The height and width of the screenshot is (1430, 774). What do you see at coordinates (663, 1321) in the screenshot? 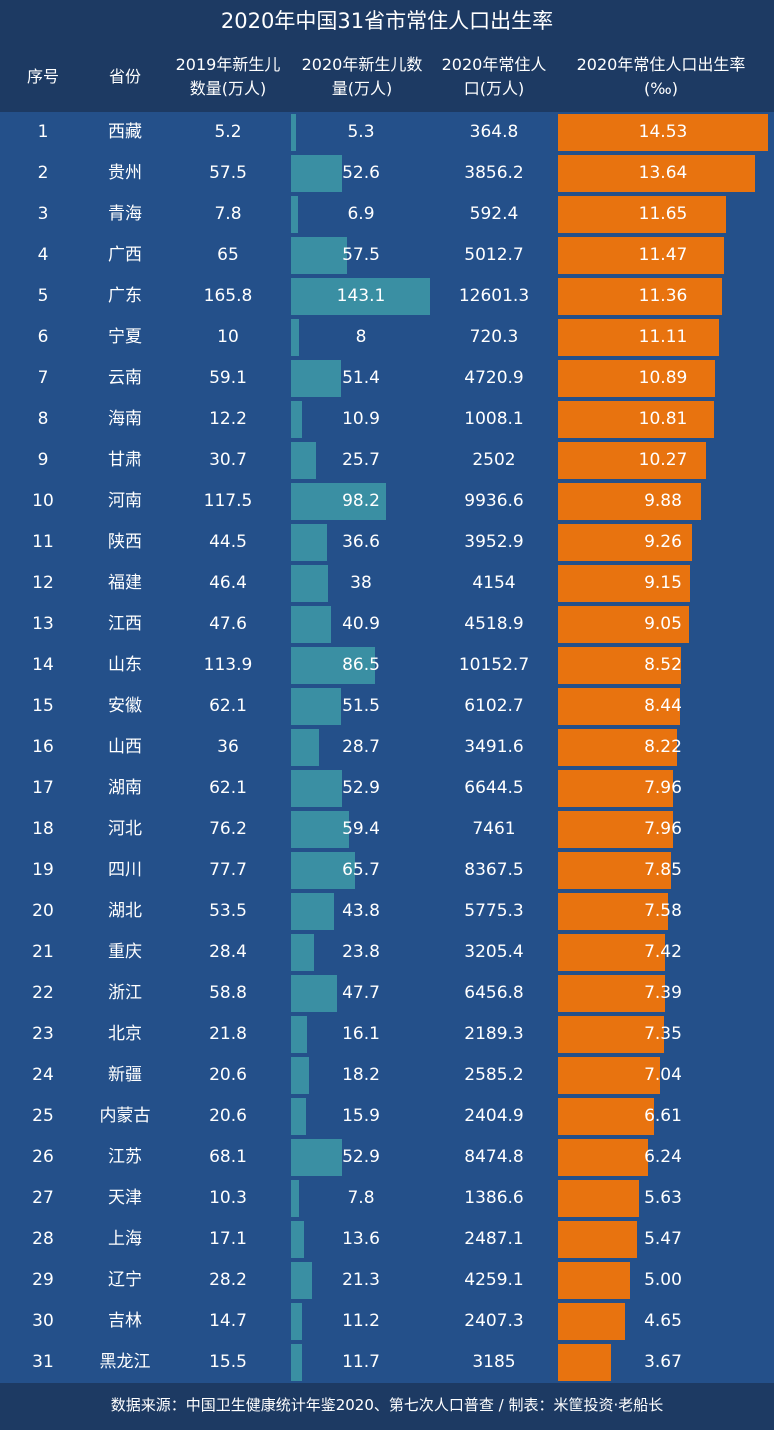
I see `birth-rate: 4.65` at bounding box center [663, 1321].